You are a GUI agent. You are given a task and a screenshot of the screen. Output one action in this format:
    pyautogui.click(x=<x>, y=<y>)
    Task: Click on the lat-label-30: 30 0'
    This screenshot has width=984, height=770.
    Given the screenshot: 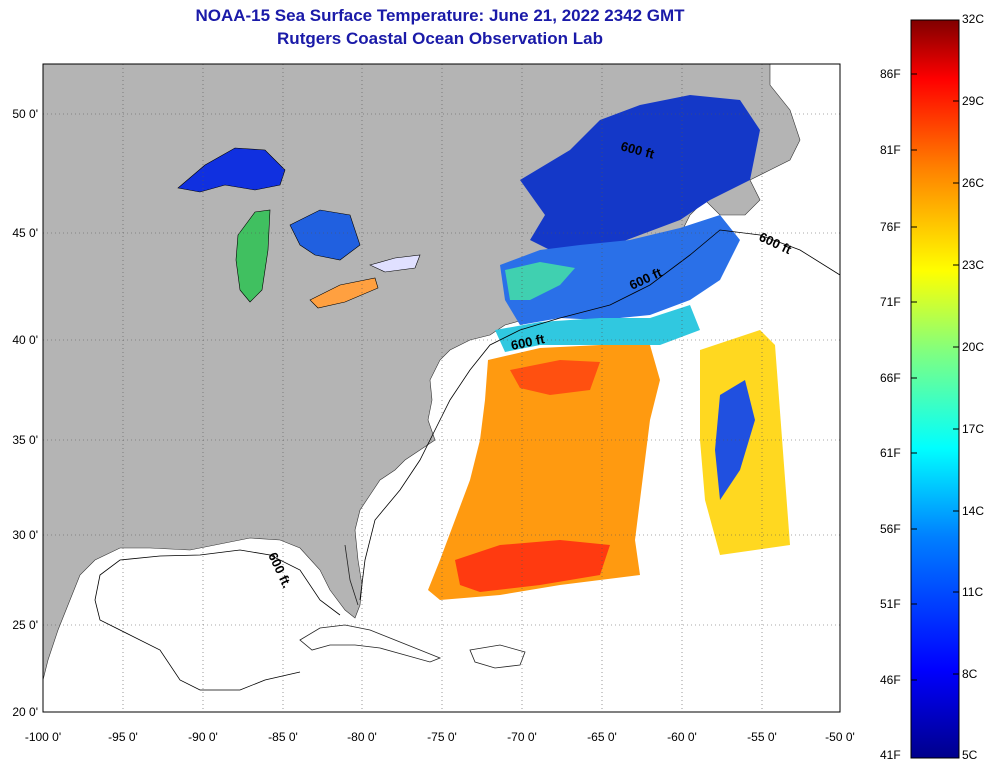 What is the action you would take?
    pyautogui.click(x=25, y=535)
    